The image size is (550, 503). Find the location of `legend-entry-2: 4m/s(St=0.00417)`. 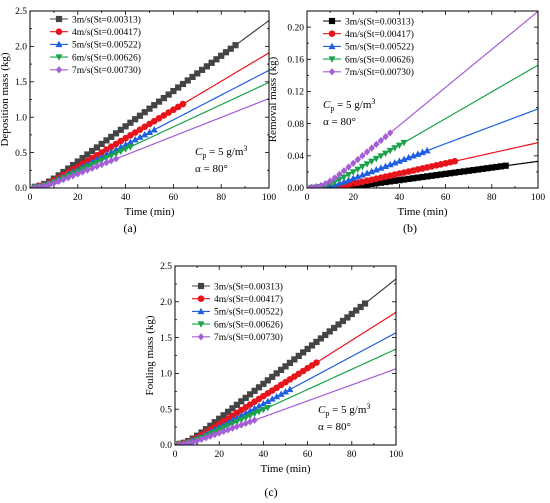

legend-entry-2: 4m/s(St=0.00417) is located at coordinates (95, 32).